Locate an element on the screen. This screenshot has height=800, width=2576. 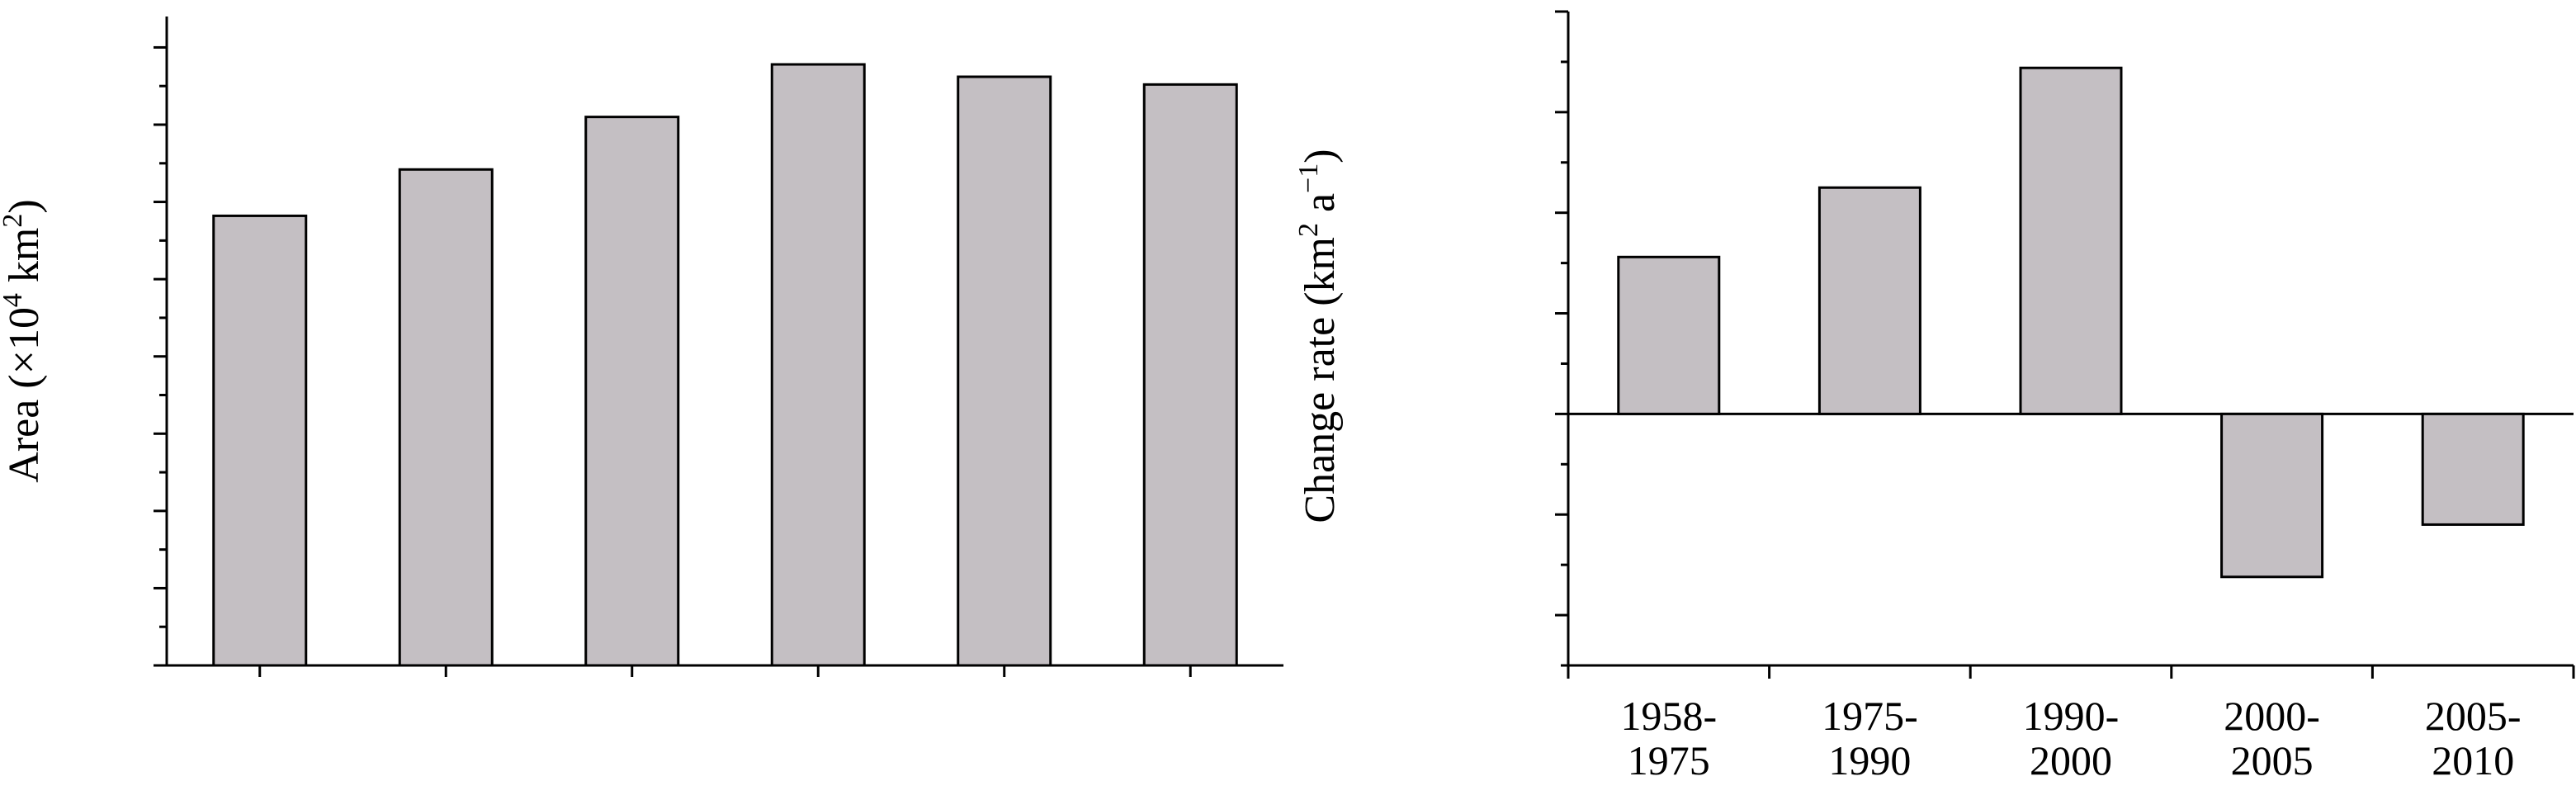
x-tick-label-b: 1958-1975 is located at coordinates (1668, 738).